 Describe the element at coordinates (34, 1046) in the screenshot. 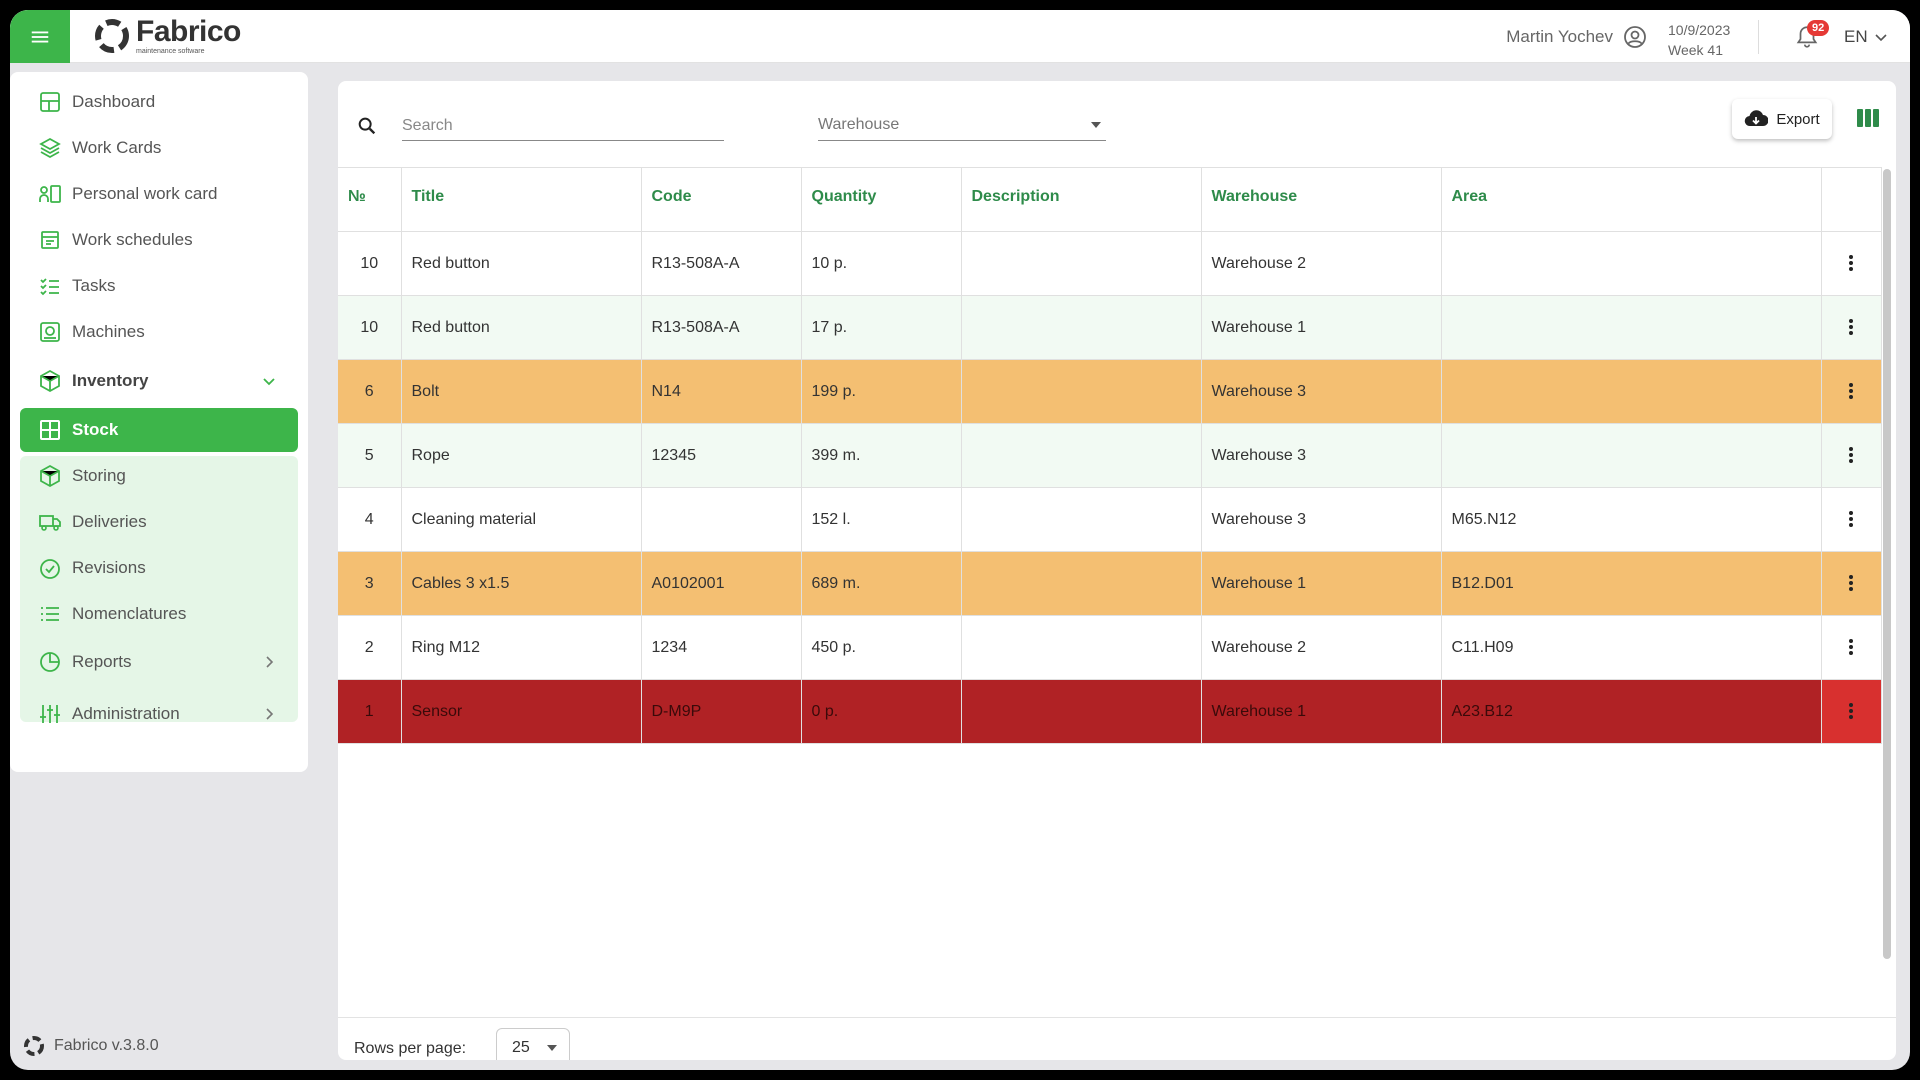

I see `fabrico-logo-icon` at that location.